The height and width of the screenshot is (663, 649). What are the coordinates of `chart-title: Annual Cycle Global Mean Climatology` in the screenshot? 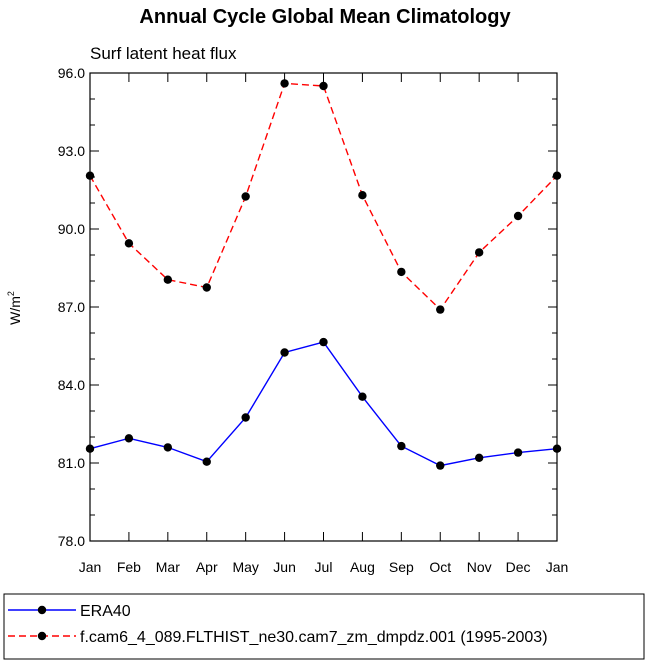 It's located at (325, 17).